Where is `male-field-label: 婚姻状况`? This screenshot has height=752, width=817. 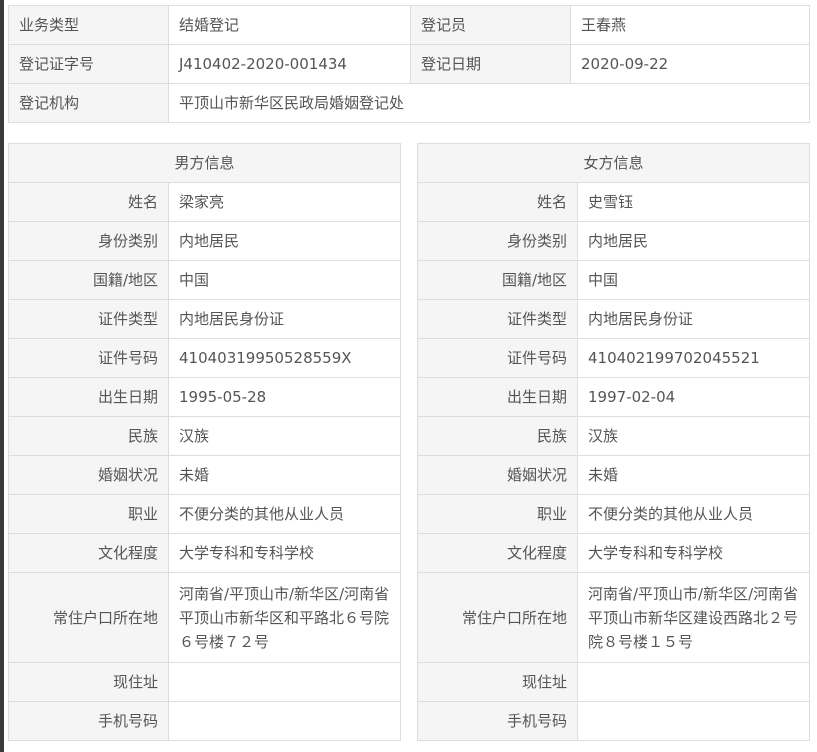
male-field-label: 婚姻状况 is located at coordinates (88, 475).